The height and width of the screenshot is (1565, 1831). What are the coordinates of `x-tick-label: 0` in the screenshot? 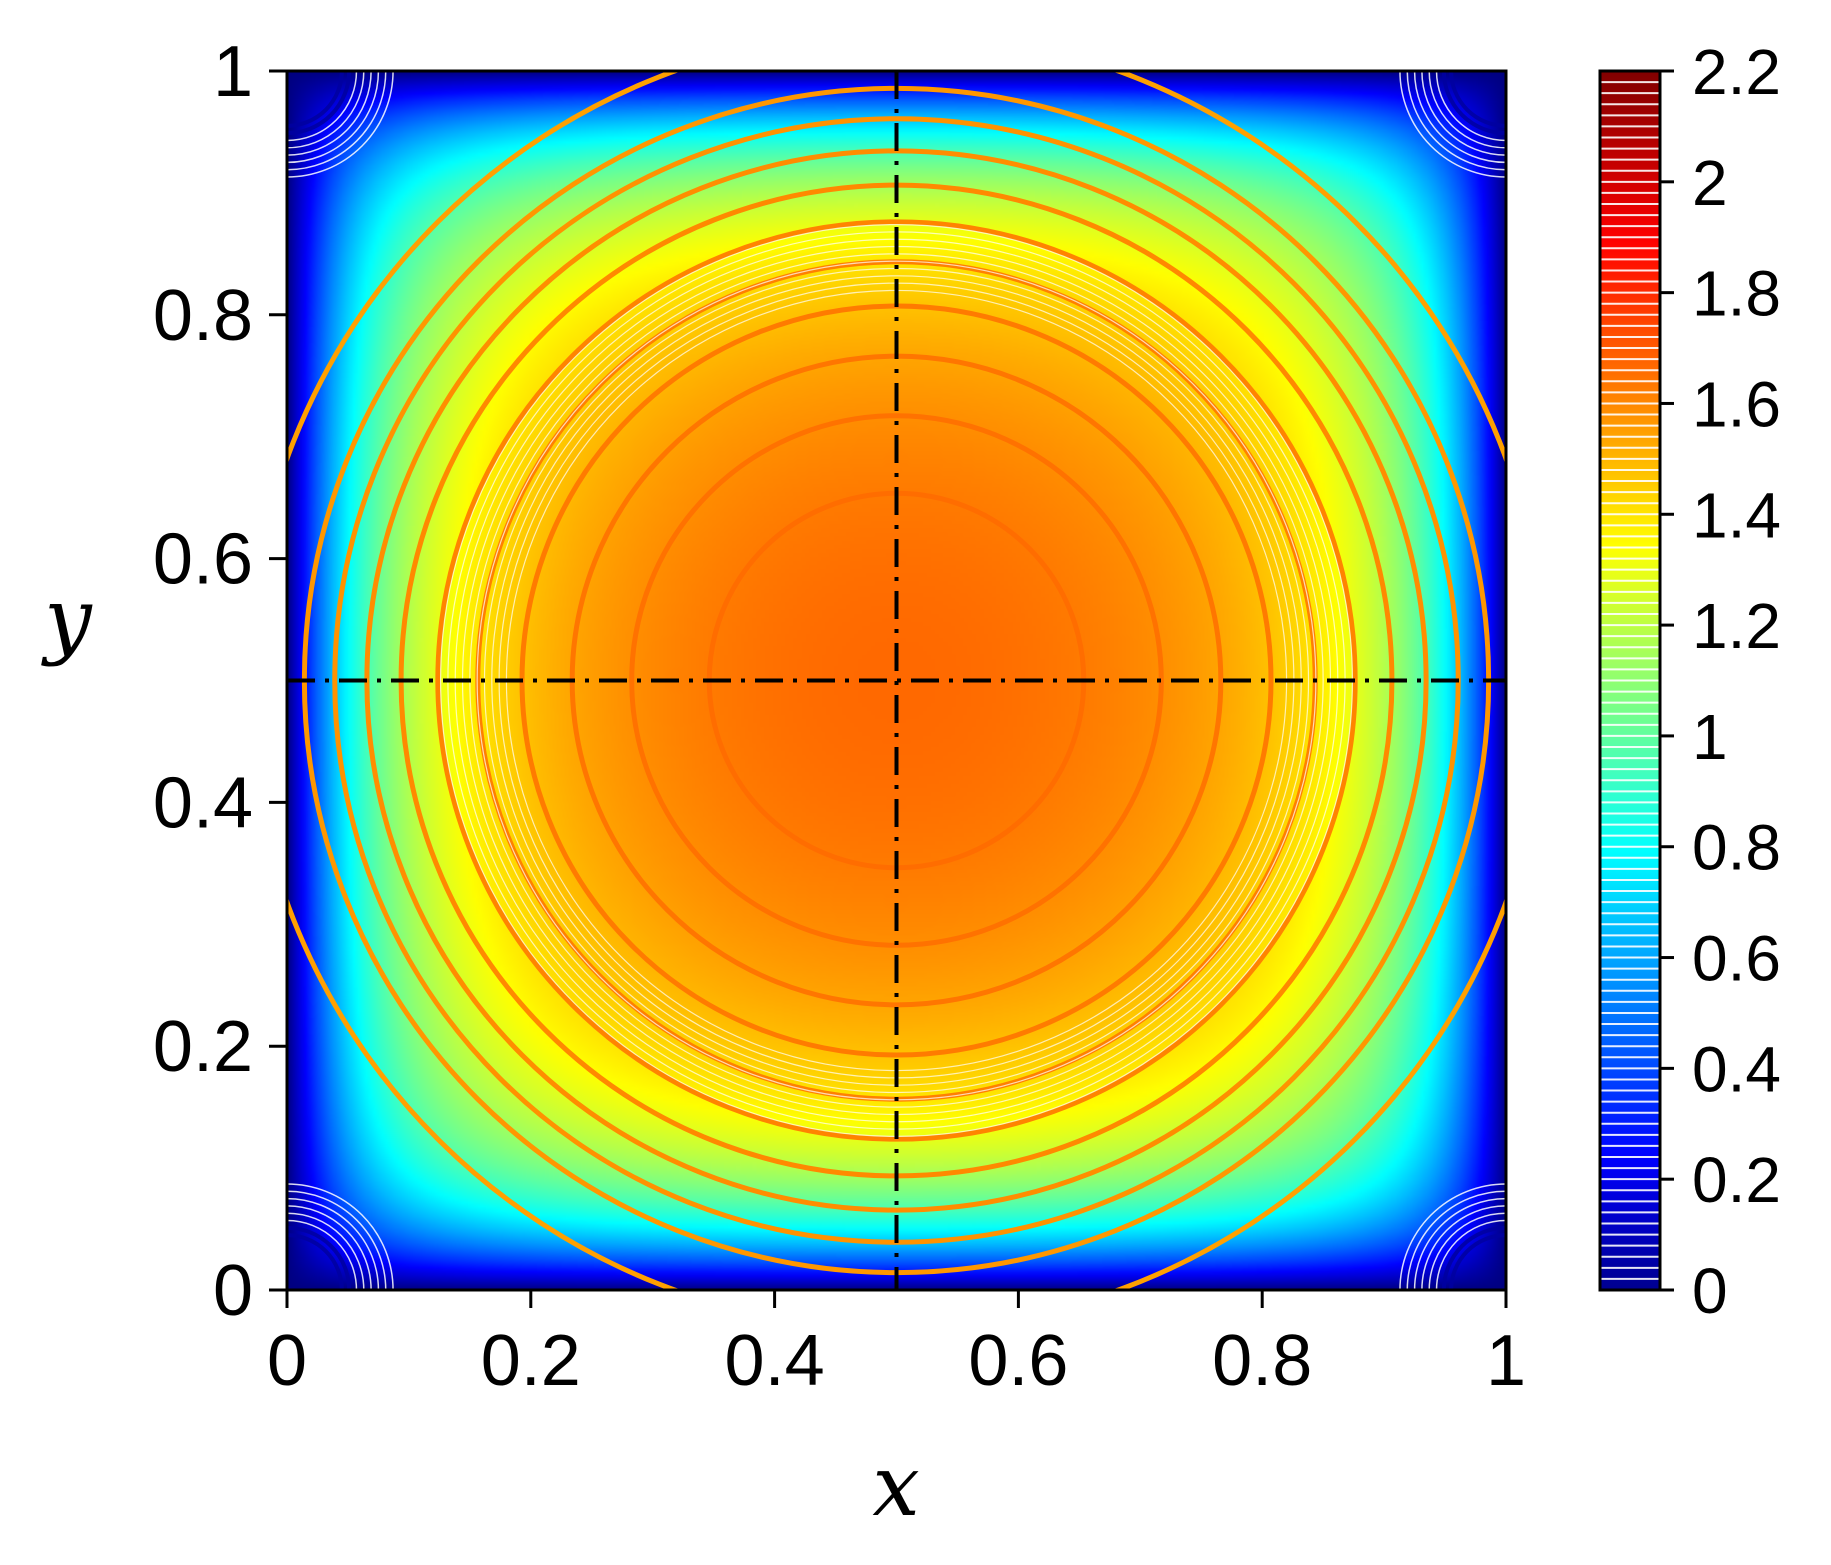 It's located at (287, 1361).